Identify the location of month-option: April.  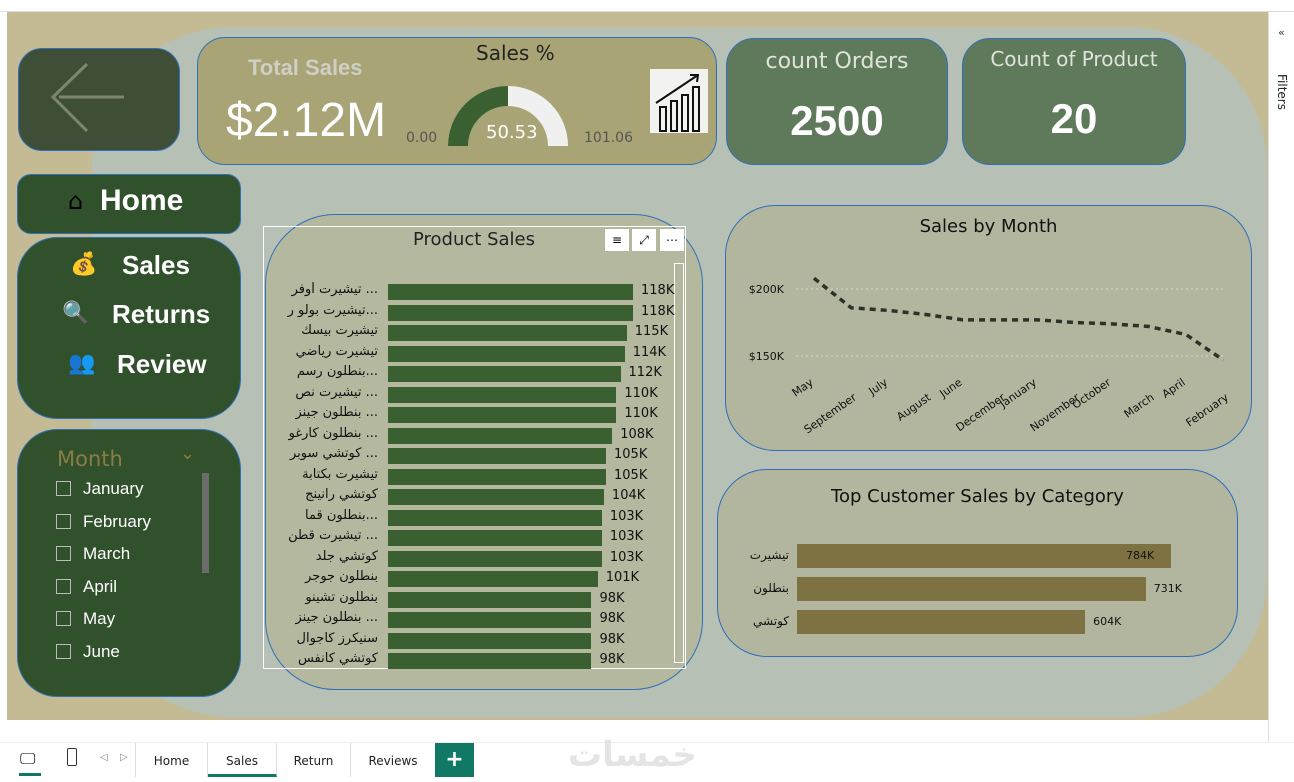
(126, 588).